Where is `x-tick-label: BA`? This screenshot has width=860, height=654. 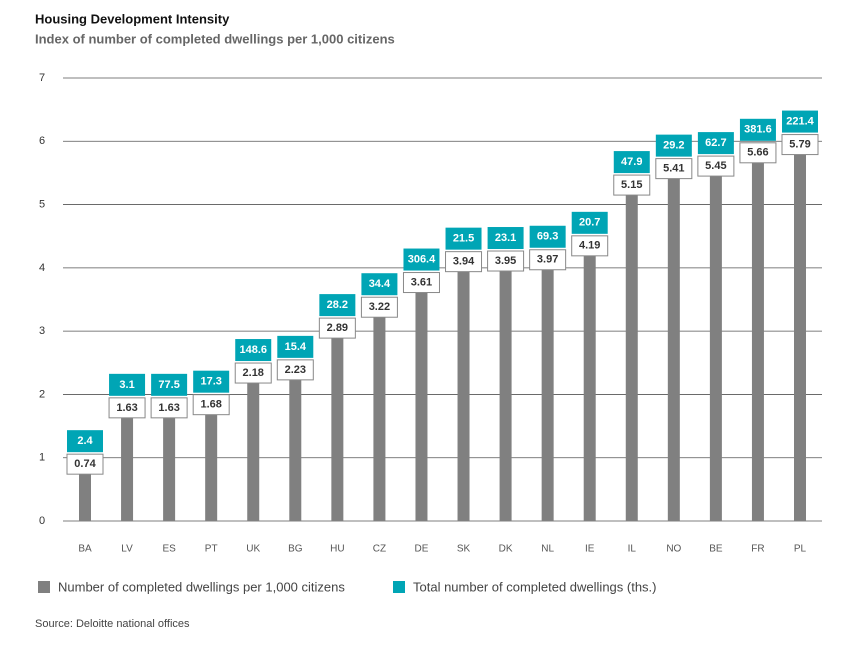 x-tick-label: BA is located at coordinates (85, 549).